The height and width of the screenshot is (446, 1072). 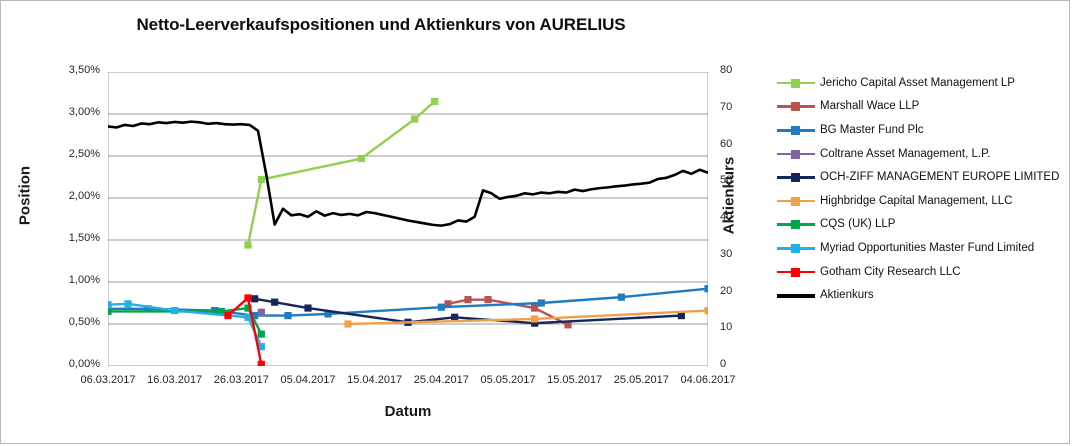 I want to click on legend-label: Marshall Wace LLP, so click(x=870, y=106).